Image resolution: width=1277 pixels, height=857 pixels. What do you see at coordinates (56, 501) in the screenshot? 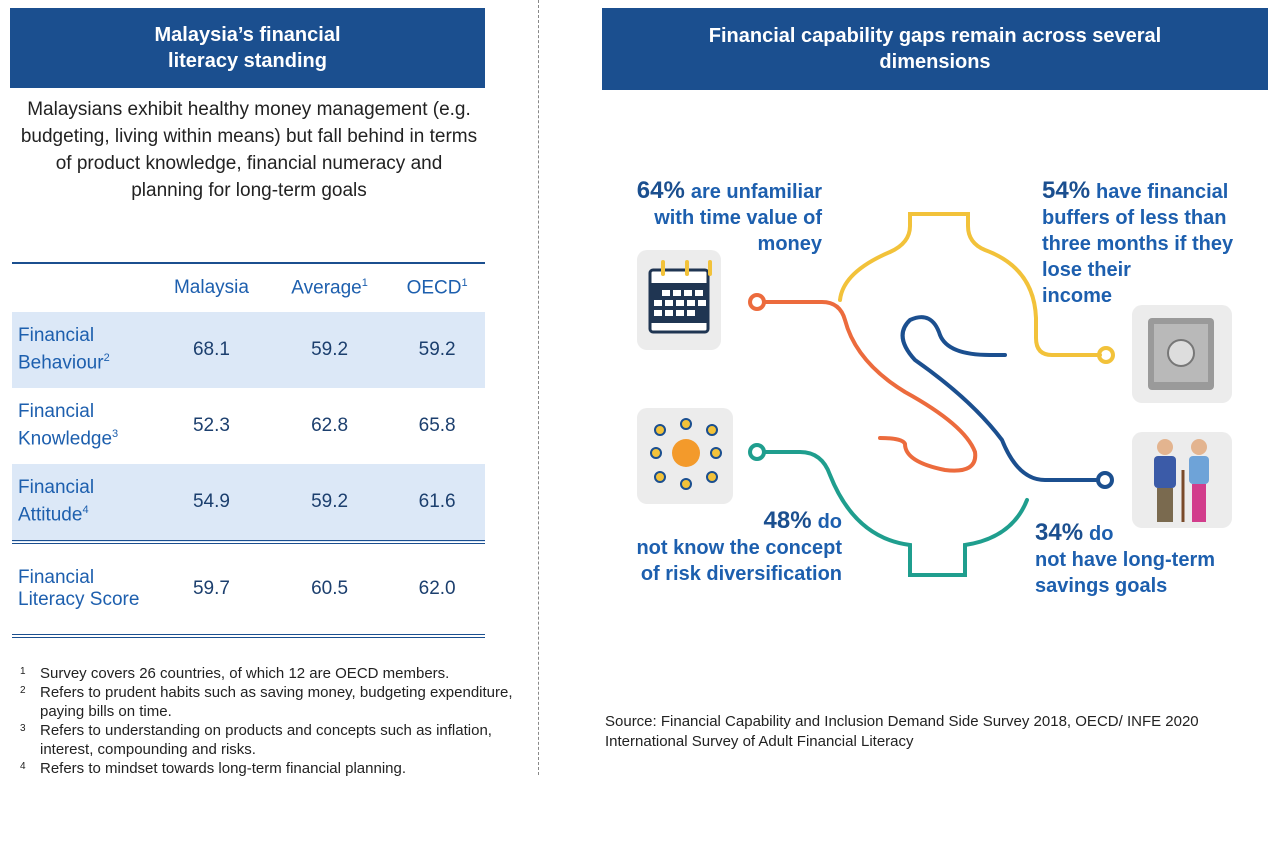
I see `row-label-text: Financial Attitude` at bounding box center [56, 501].